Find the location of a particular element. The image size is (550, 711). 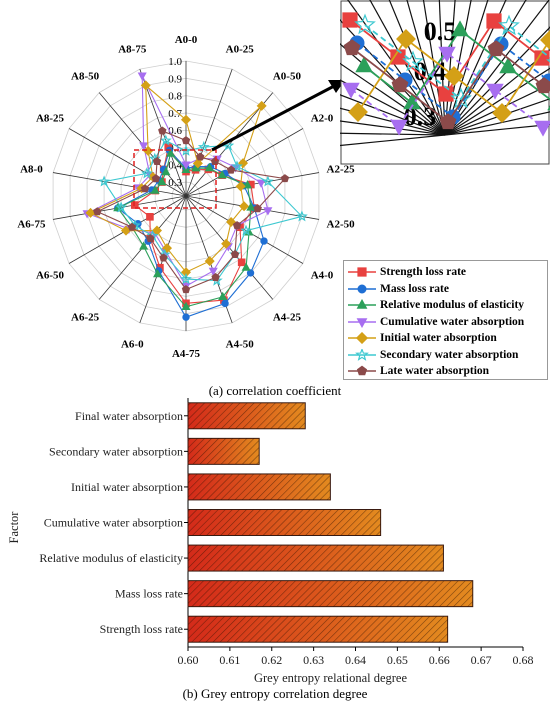

bar-x-tick-label: 0.61 is located at coordinates (229, 660).